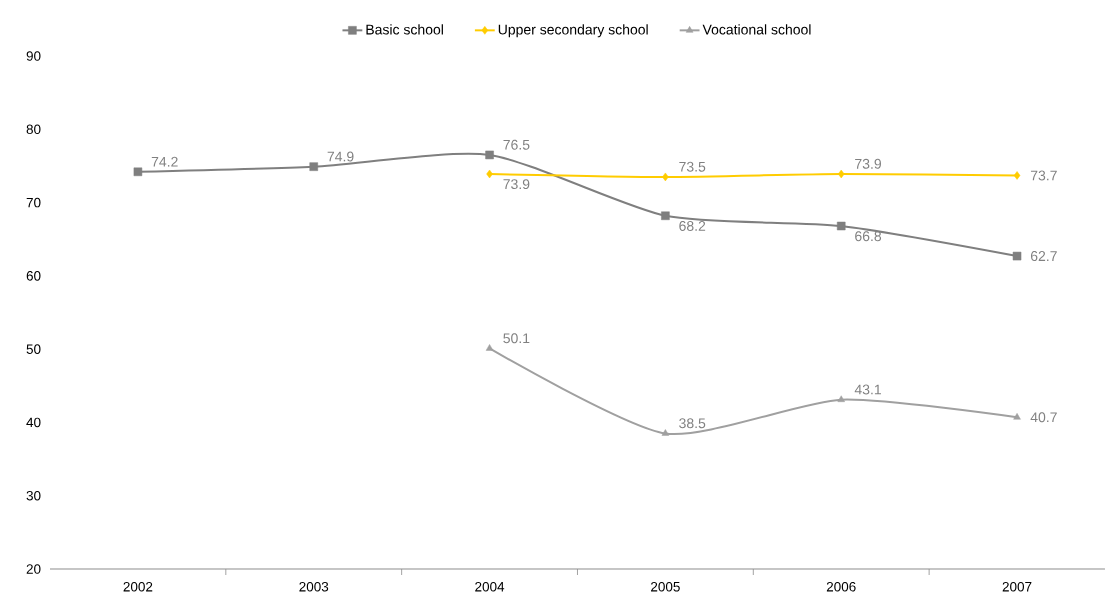 The height and width of the screenshot is (606, 1109). I want to click on data-label: 74.9, so click(340, 156).